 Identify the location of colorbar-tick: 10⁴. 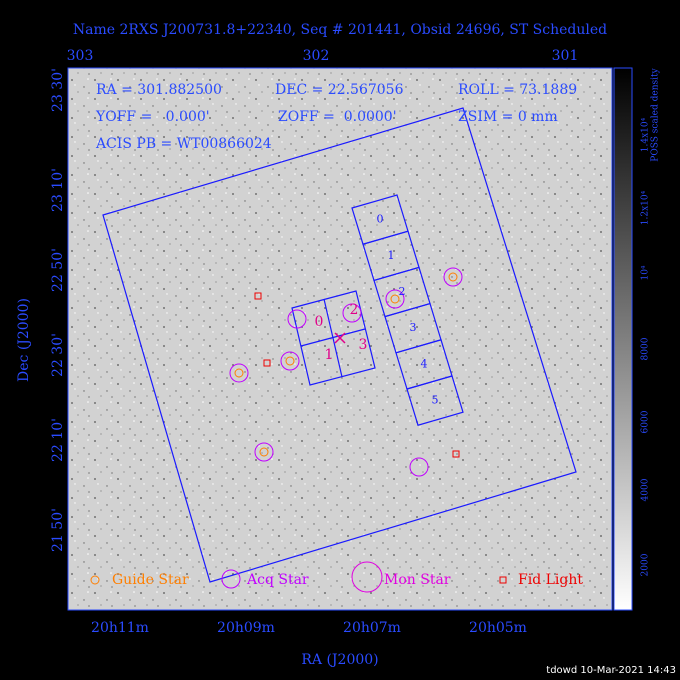
(646, 272).